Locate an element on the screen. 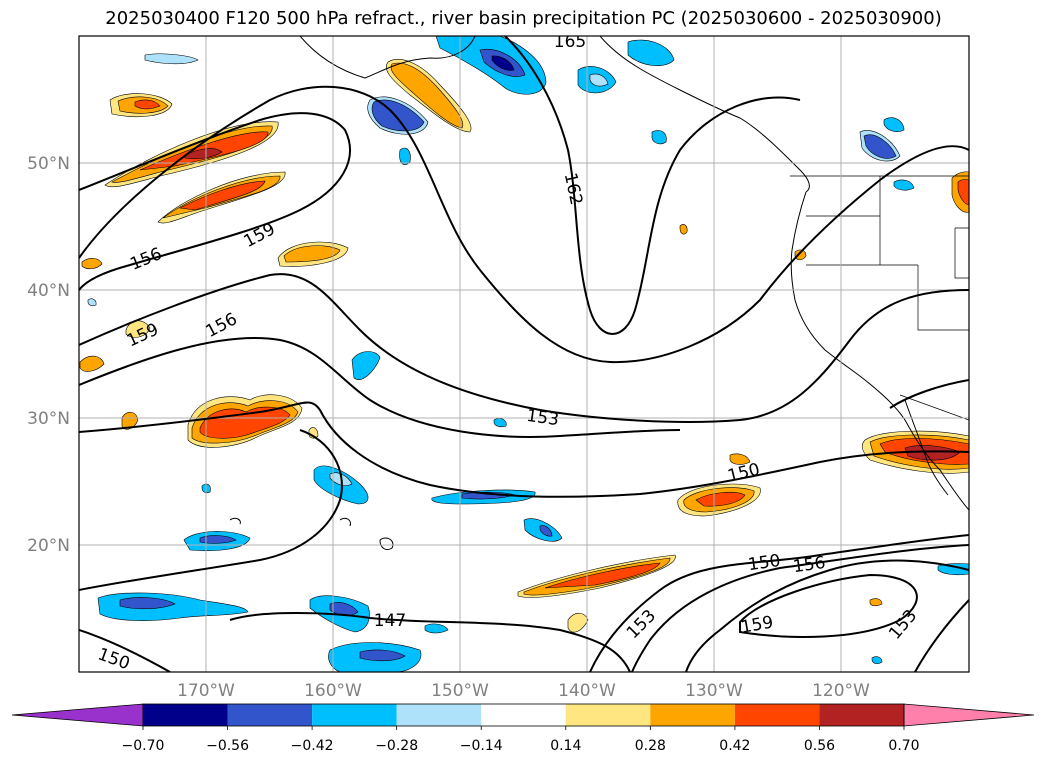  lon-label: 120°W is located at coordinates (841, 691).